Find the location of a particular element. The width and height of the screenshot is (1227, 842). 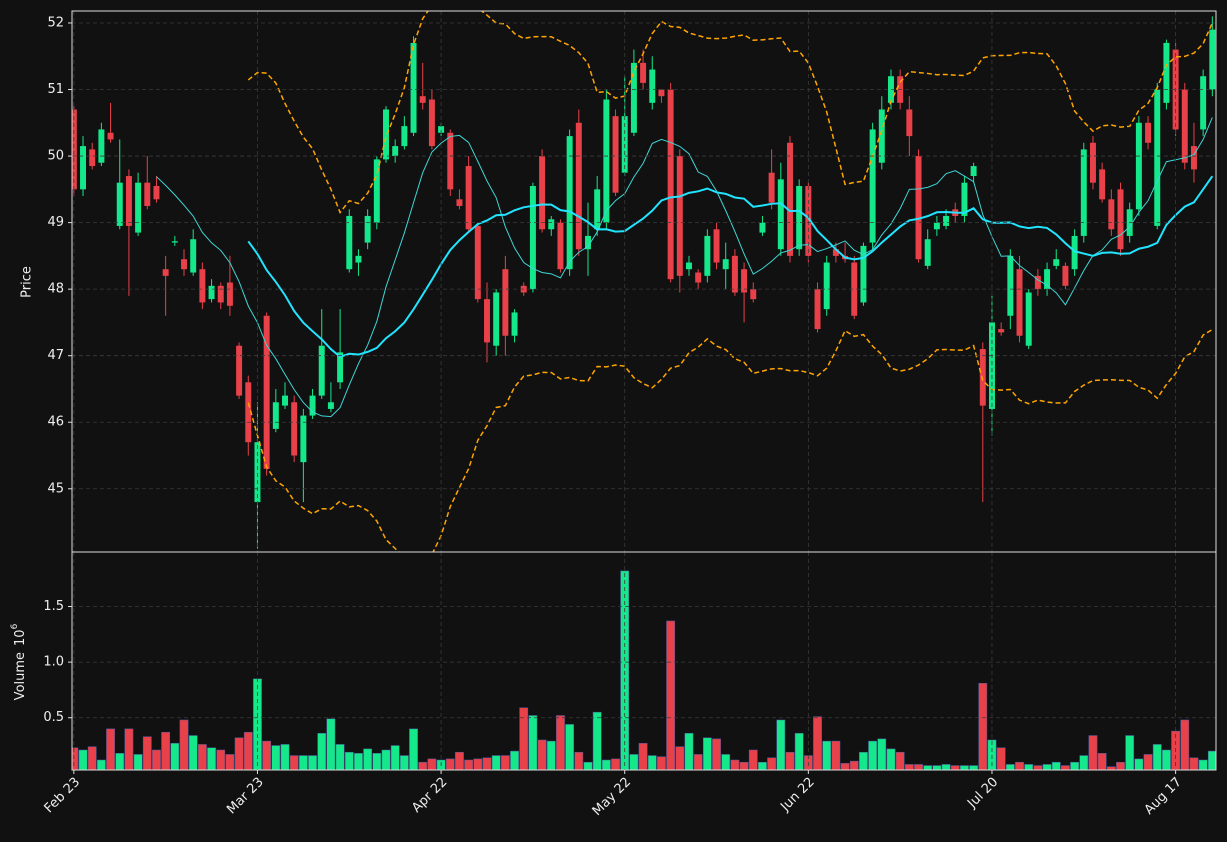

y-tick-label: 48 is located at coordinates (55, 289).